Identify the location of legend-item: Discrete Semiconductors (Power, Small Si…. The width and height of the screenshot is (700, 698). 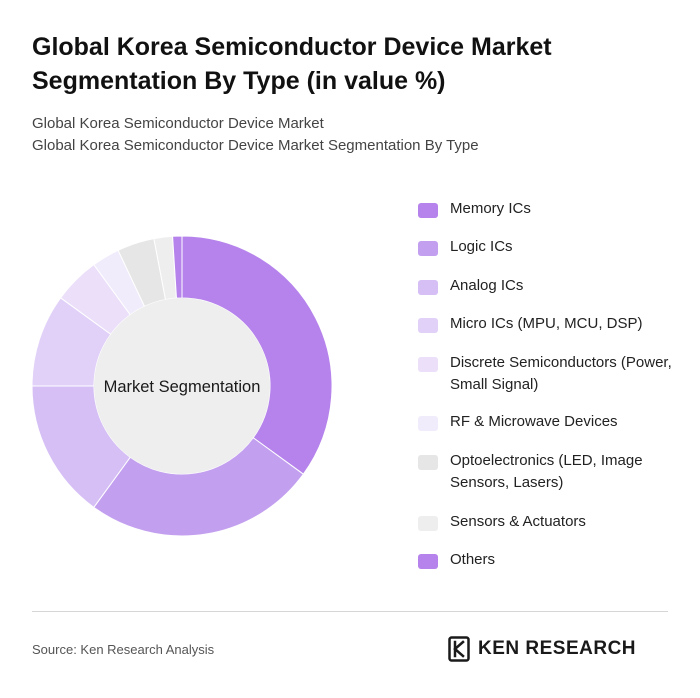
(553, 374).